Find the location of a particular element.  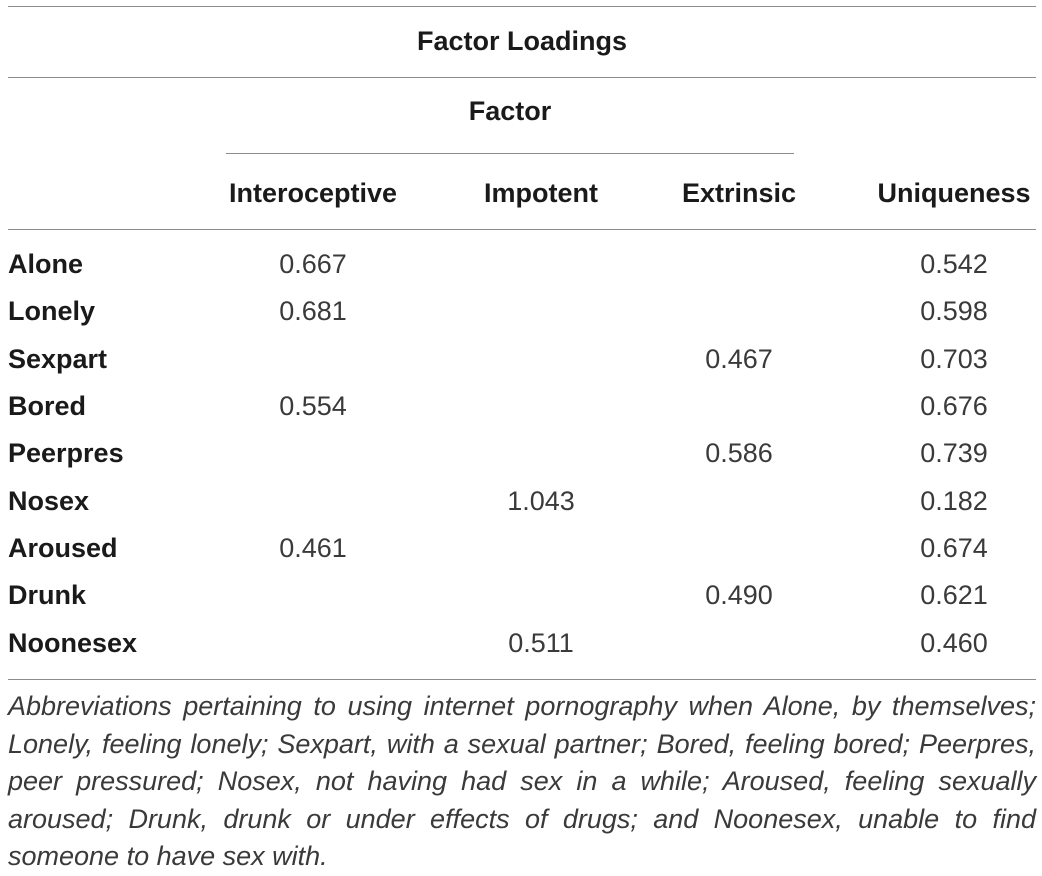

factor-group-rule is located at coordinates (510, 153).